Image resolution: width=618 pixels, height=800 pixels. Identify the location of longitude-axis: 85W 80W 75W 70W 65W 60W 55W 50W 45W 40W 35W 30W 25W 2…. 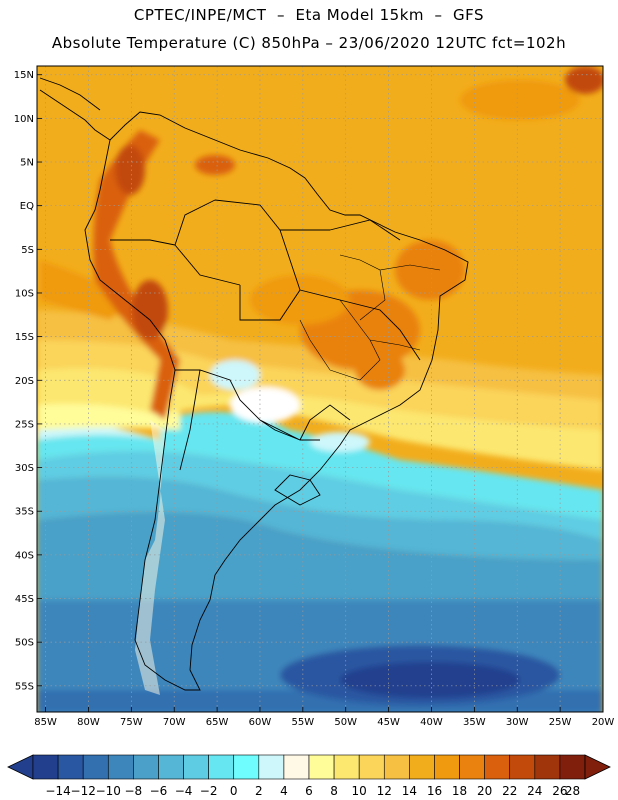
(324, 717).